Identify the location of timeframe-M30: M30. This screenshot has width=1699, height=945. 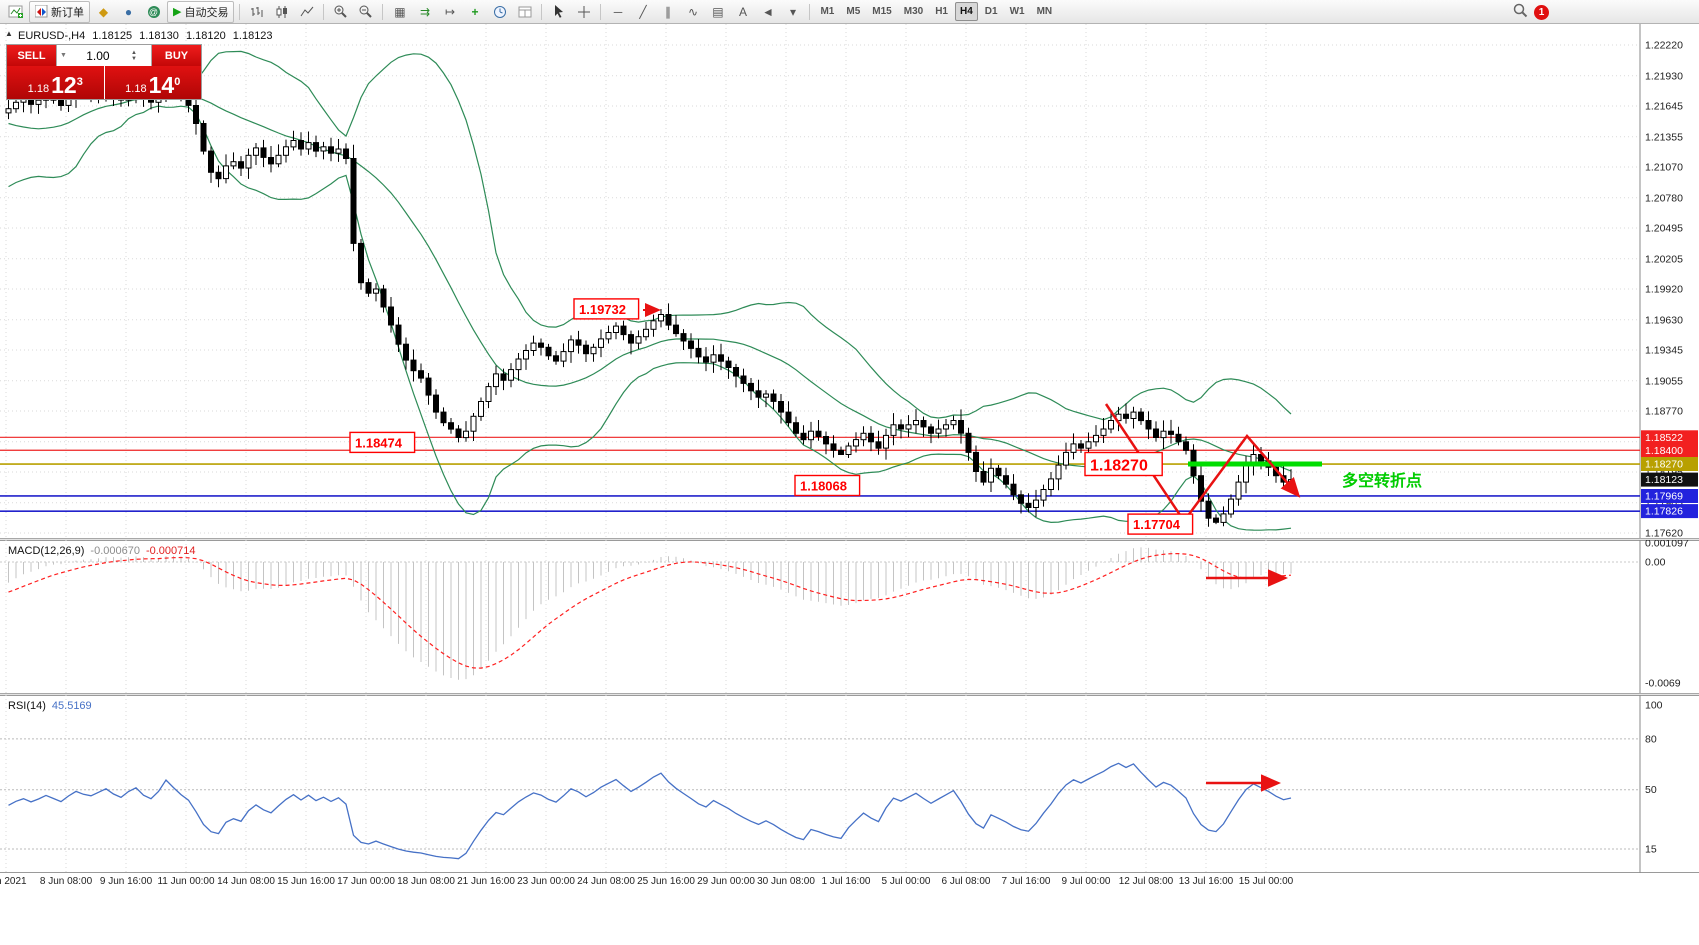
(913, 11).